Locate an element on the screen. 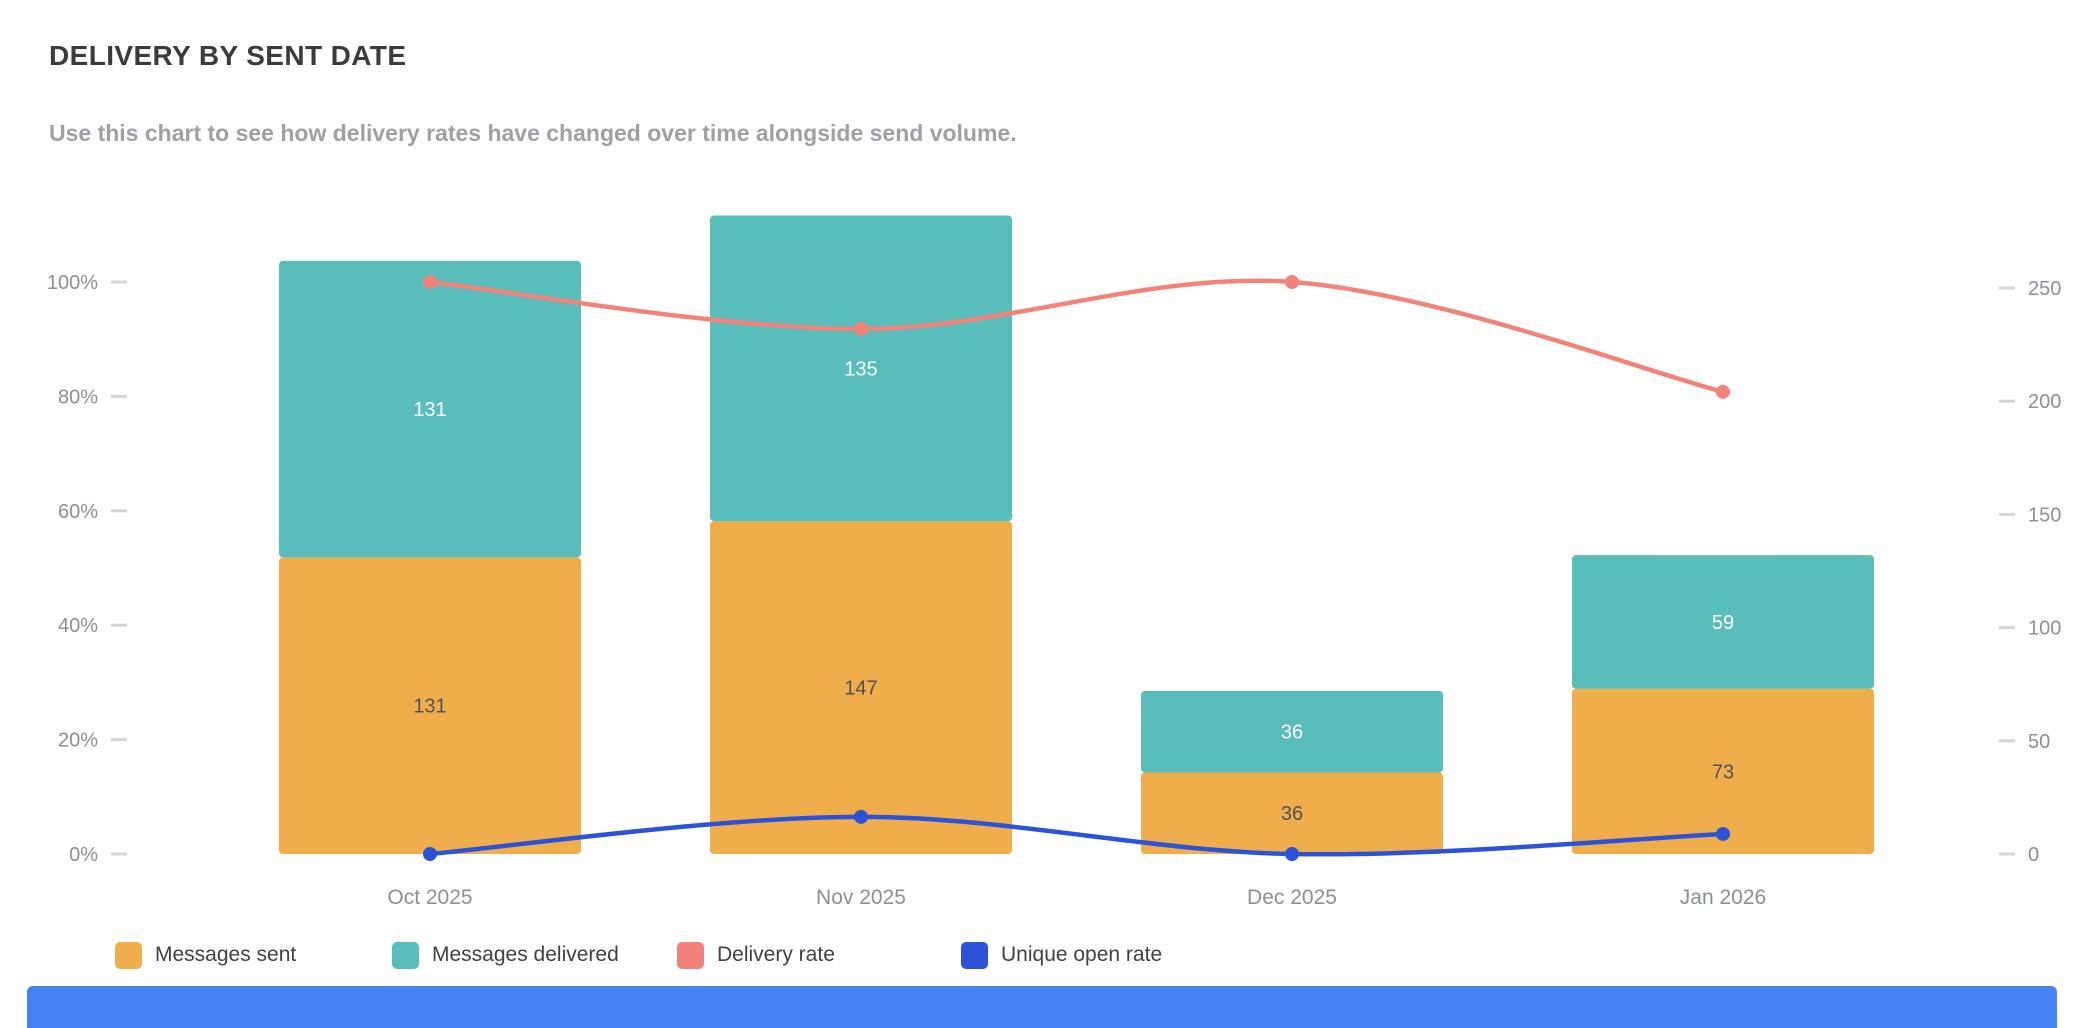  messages-sent-swatch-icon is located at coordinates (128, 955).